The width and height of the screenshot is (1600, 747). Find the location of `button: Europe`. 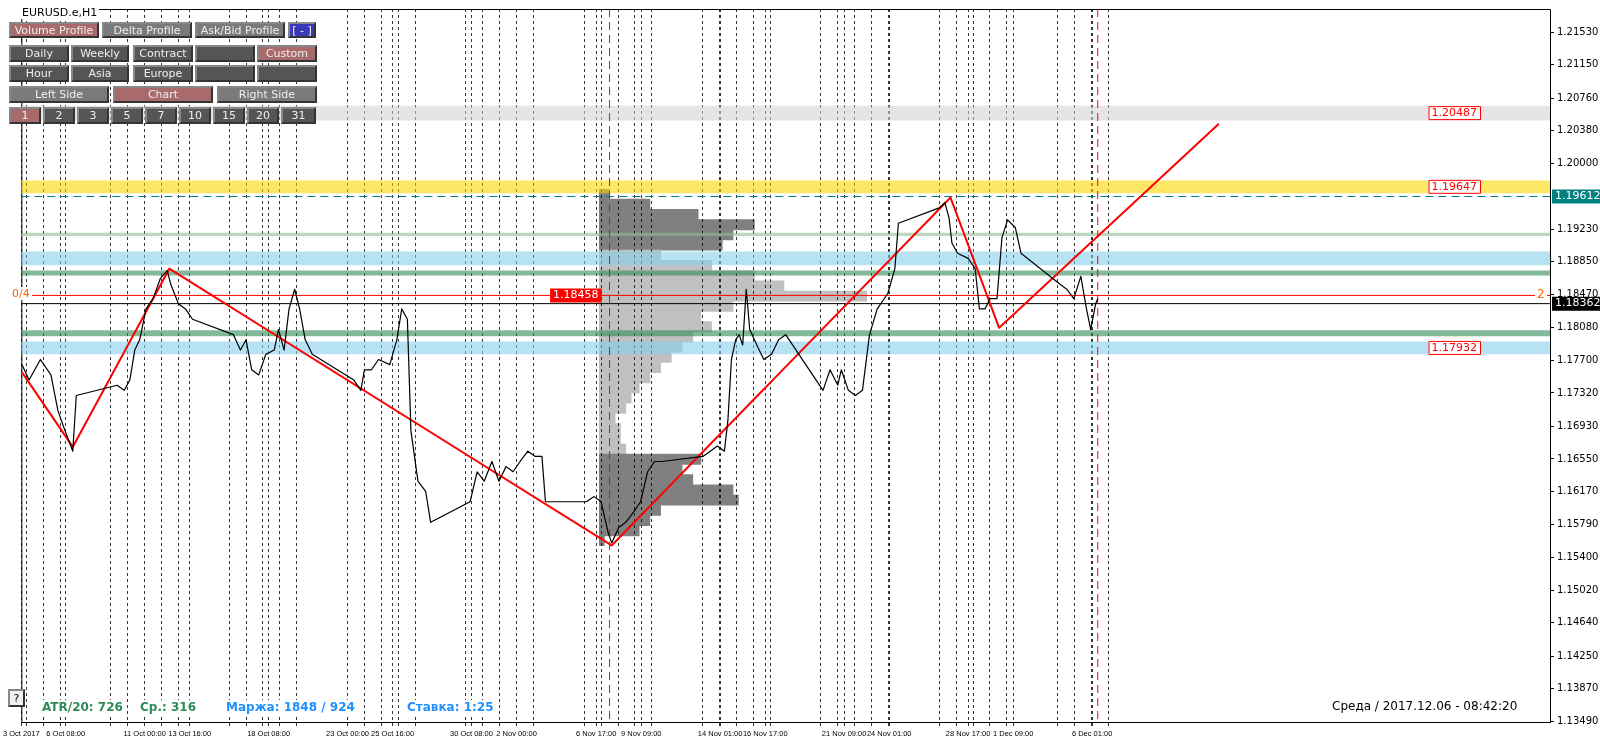

button: Europe is located at coordinates (163, 73).